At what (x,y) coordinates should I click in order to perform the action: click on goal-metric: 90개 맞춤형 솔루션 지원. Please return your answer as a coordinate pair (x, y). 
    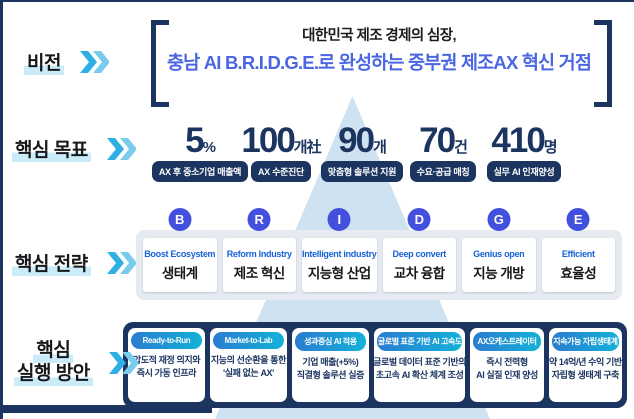
    Looking at the image, I should click on (362, 152).